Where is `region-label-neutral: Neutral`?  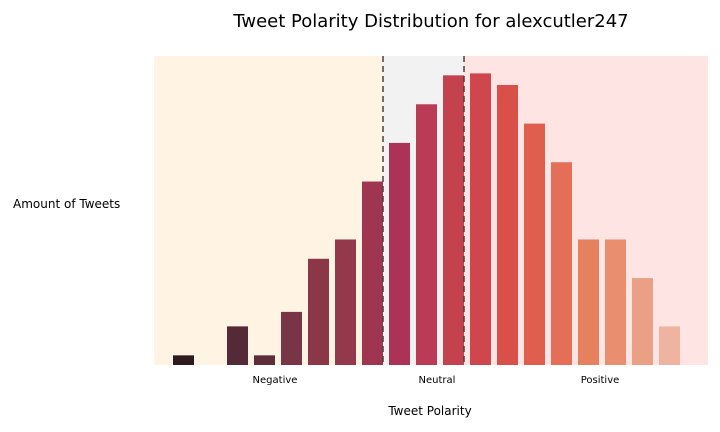 region-label-neutral: Neutral is located at coordinates (437, 380).